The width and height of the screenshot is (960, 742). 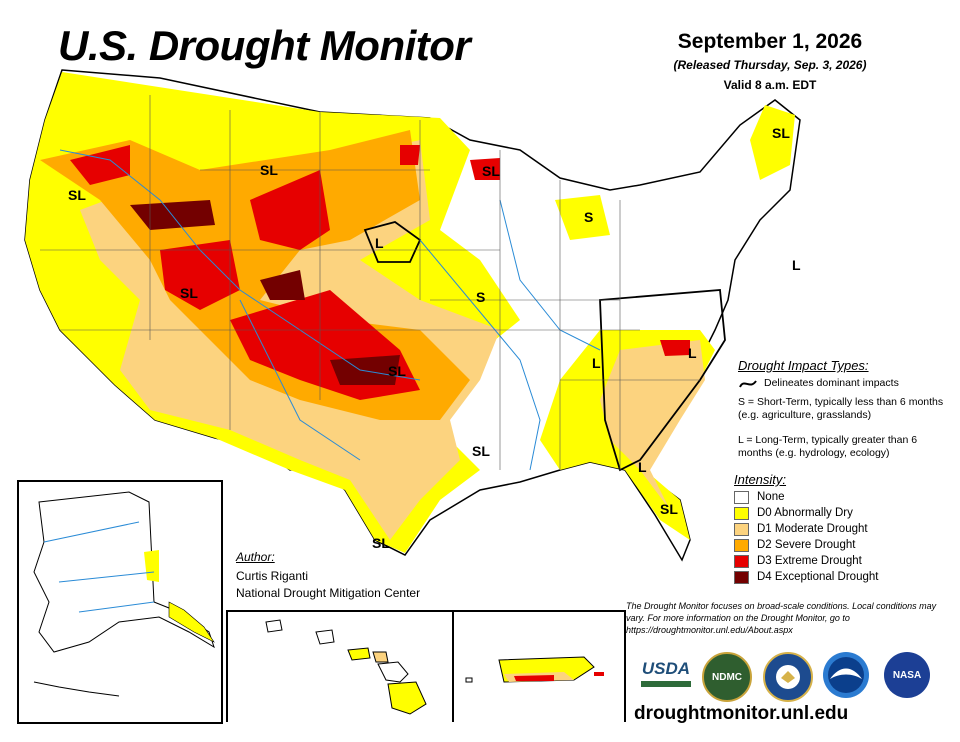 I want to click on page-title: U.S. Drought Monitor, so click(x=264, y=45).